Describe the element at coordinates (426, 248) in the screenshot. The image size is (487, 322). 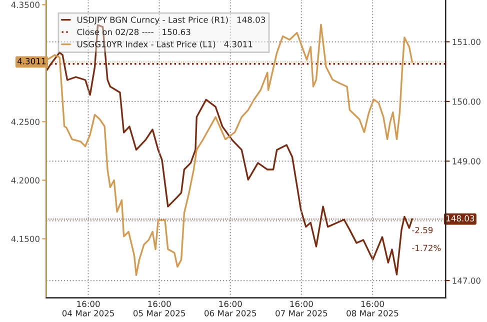
I see `annotation: -1.72%` at that location.